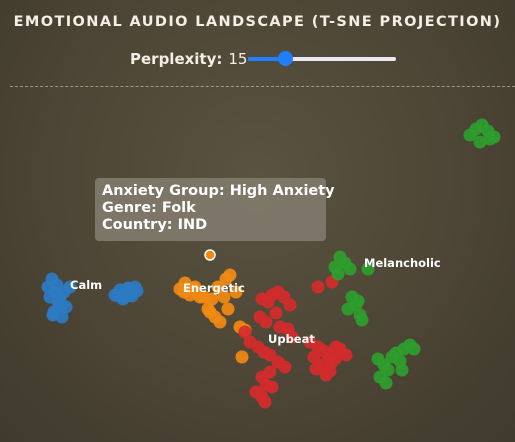 The image size is (515, 442). What do you see at coordinates (238, 59) in the screenshot?
I see `perplexity-value: 15` at bounding box center [238, 59].